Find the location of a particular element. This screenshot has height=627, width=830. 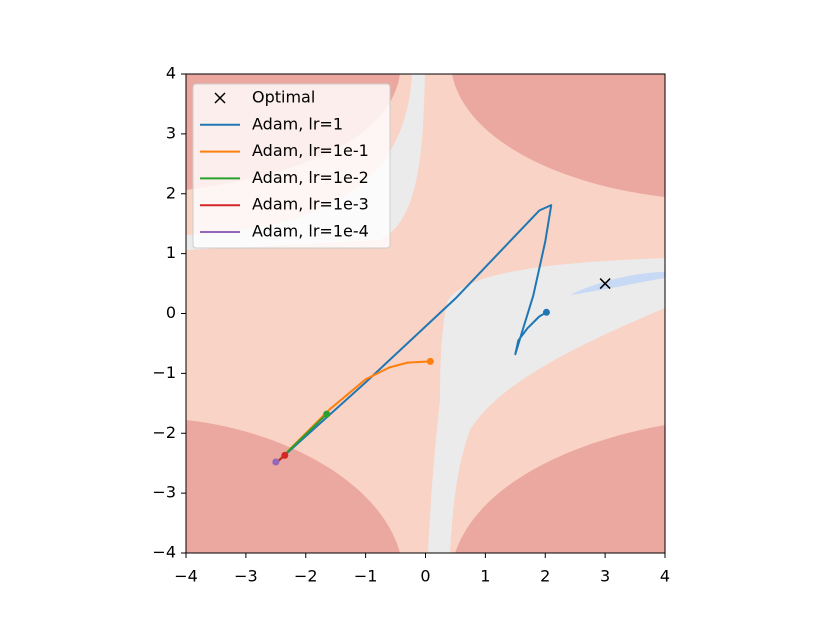

legend-box is located at coordinates (291, 166).